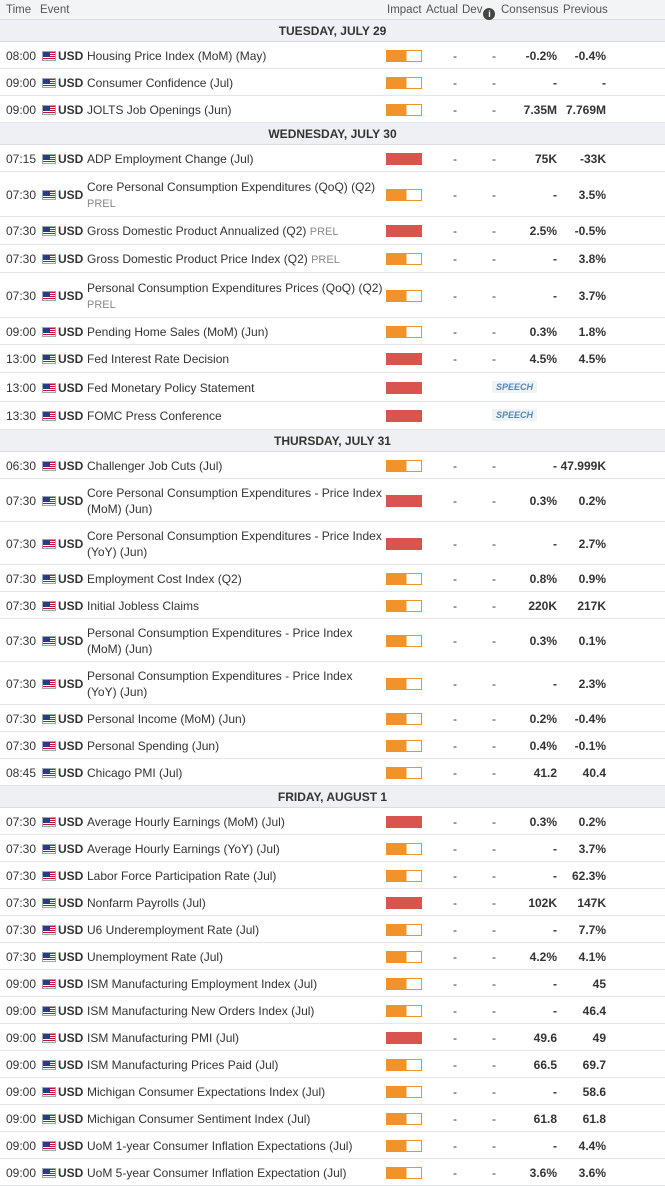 The height and width of the screenshot is (1186, 665). What do you see at coordinates (158, 359) in the screenshot?
I see `event-title: Fed Interest Rate Decision` at bounding box center [158, 359].